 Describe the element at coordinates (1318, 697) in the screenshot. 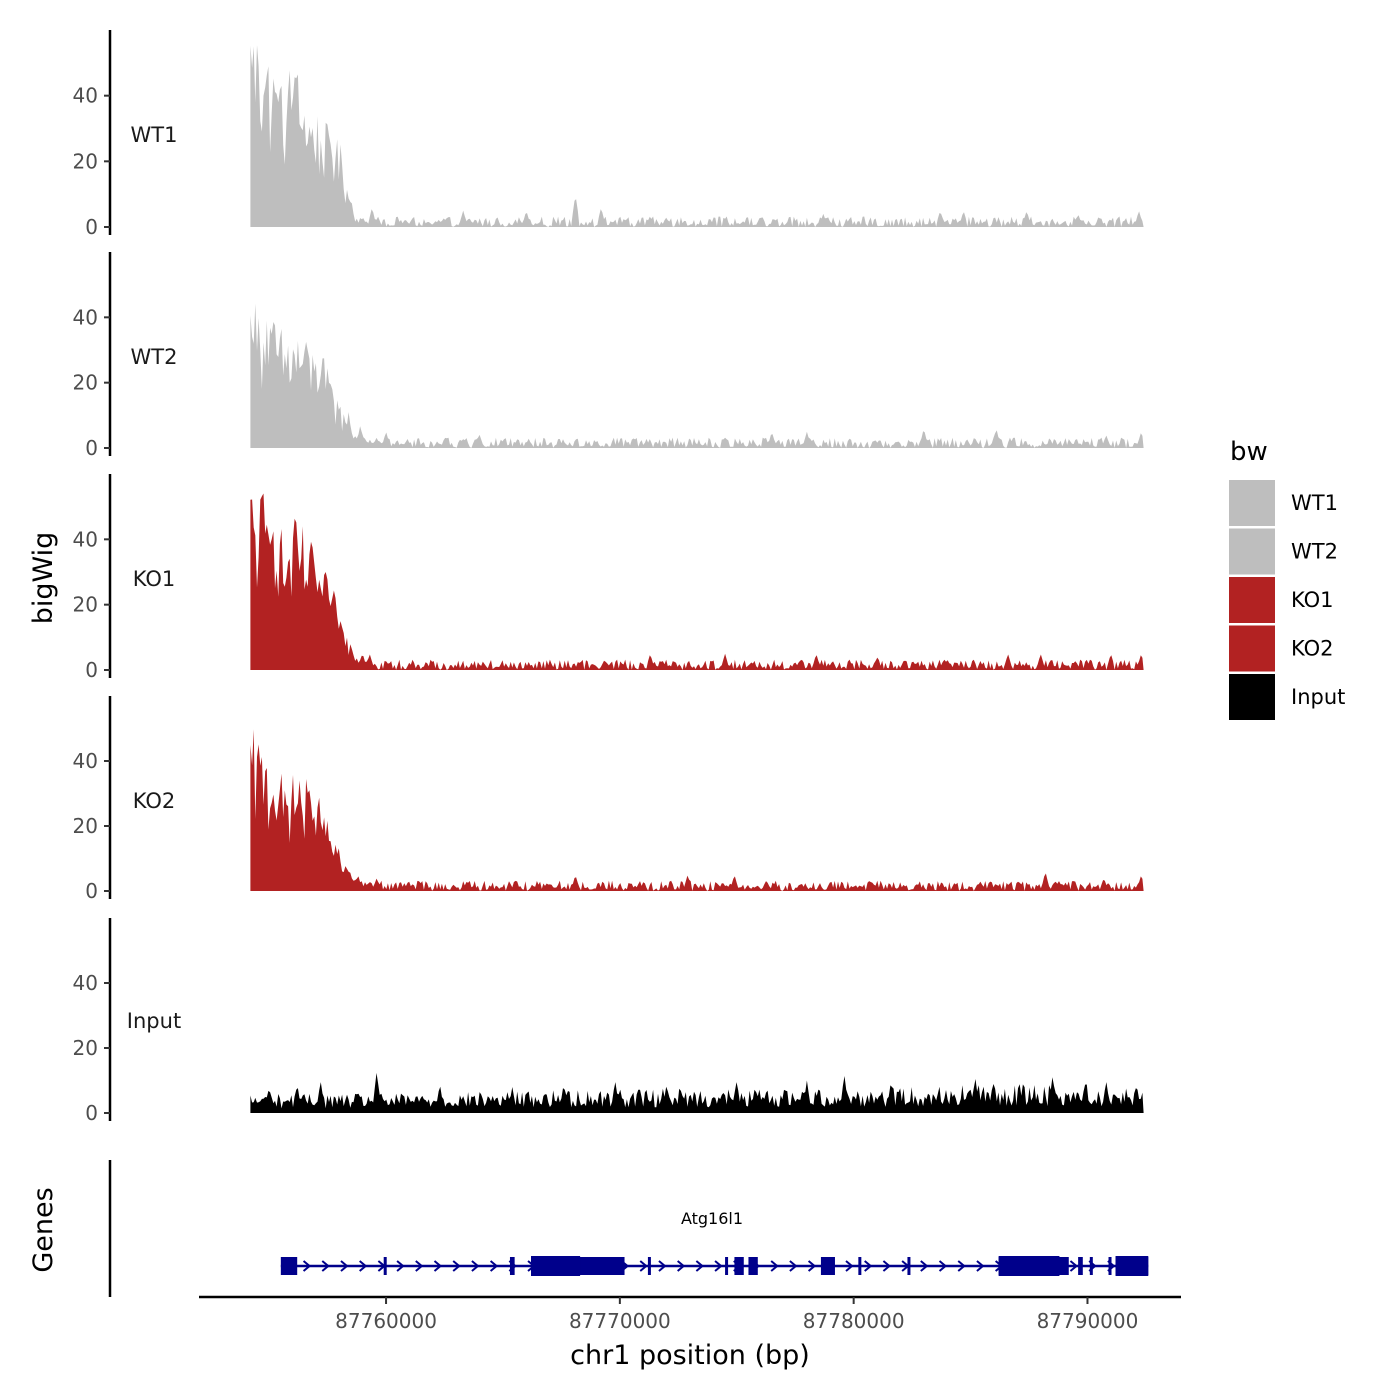

I see `legend-label: Input` at that location.